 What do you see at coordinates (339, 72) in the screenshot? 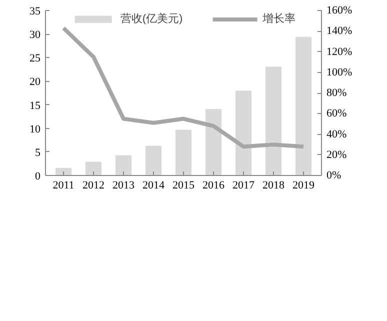
I see `y2-tick-label: 100%` at bounding box center [339, 72].